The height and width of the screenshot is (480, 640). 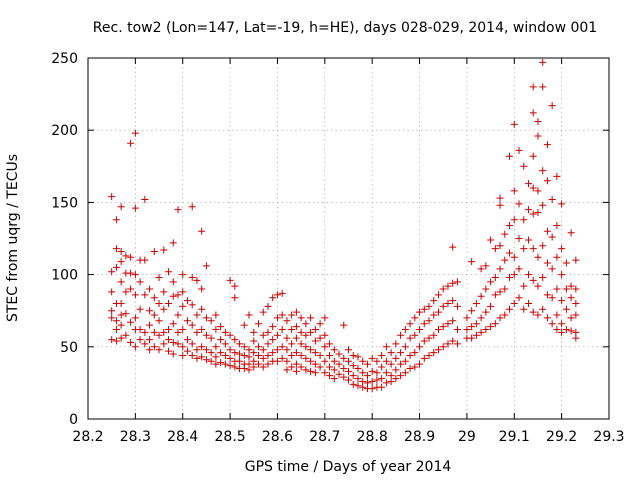 I want to click on y-tick-label: 250, so click(x=64, y=59).